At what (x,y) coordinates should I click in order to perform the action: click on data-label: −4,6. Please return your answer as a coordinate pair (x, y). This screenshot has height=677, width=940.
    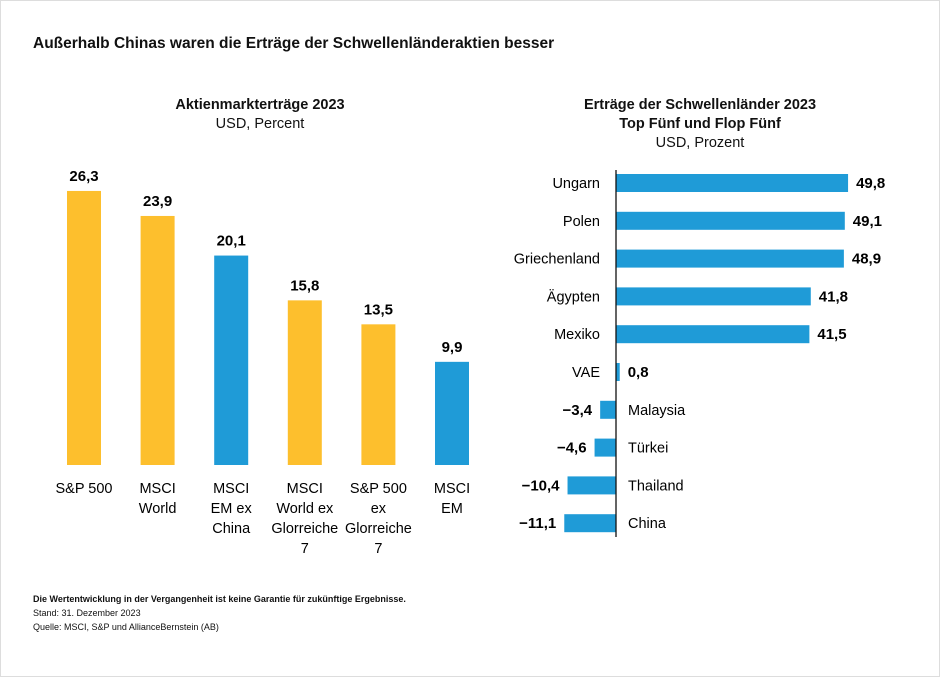
    Looking at the image, I should click on (572, 448).